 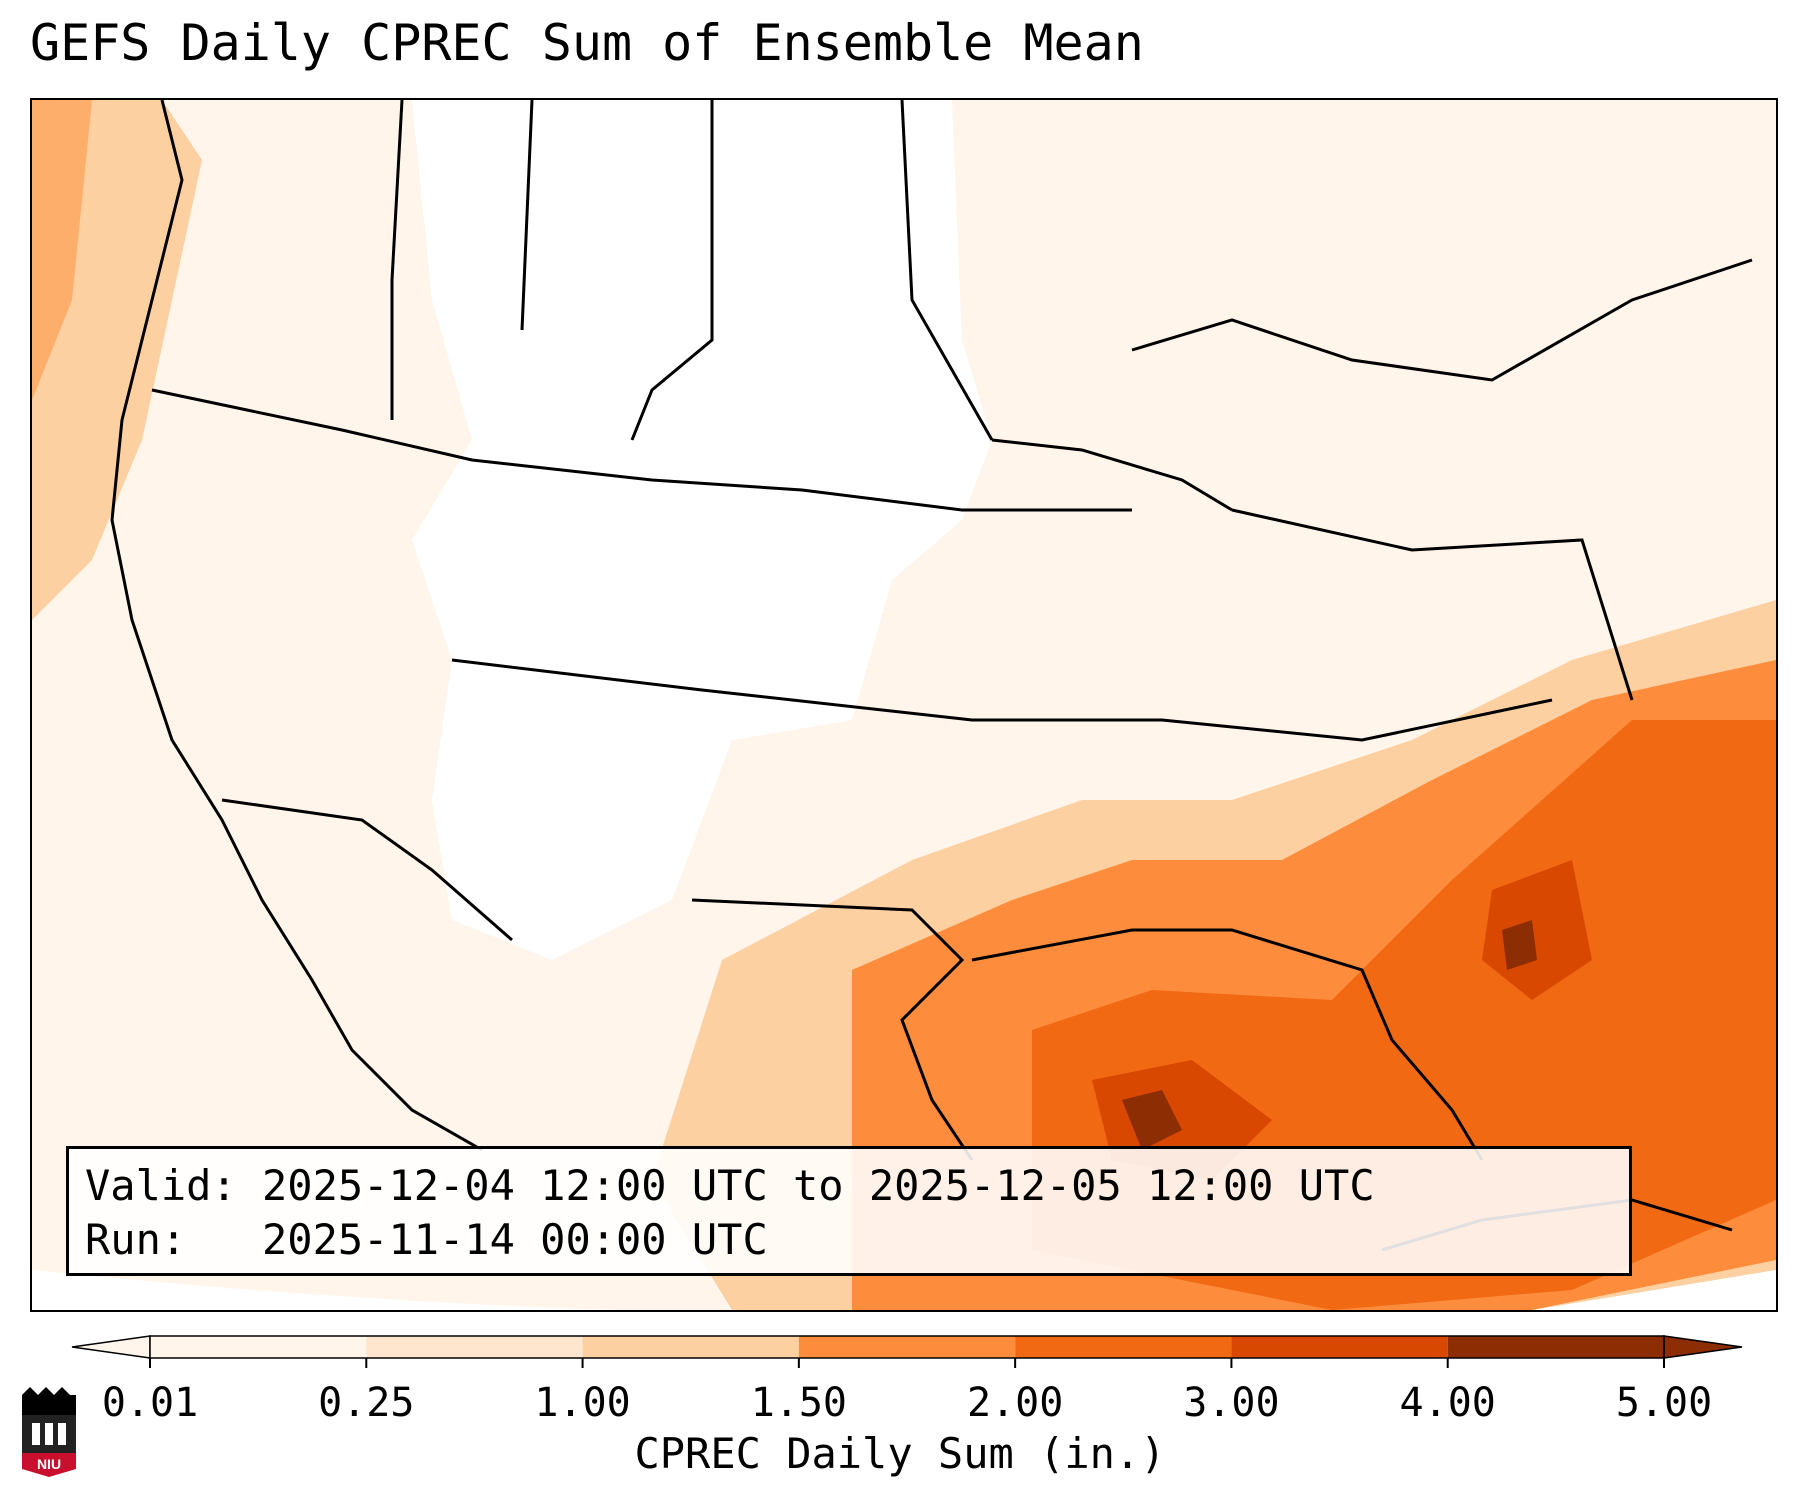 I want to click on colorbar-tick-label: 3.00, so click(x=1231, y=1403).